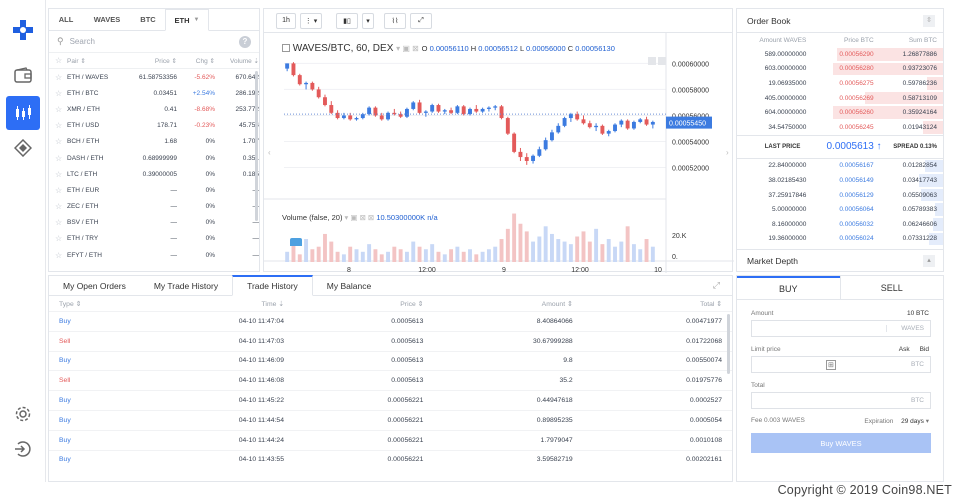  Describe the element at coordinates (269, 152) in the screenshot. I see `scroll-left-icon: ‹` at that location.